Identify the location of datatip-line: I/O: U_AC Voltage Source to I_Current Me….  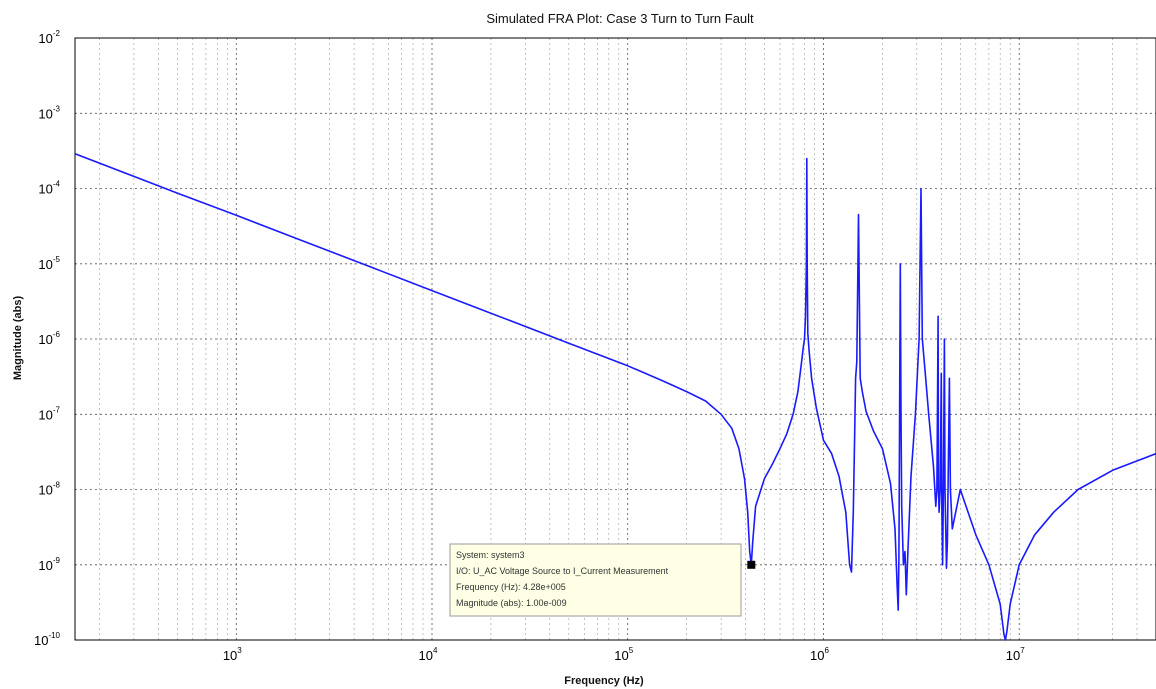
(562, 571).